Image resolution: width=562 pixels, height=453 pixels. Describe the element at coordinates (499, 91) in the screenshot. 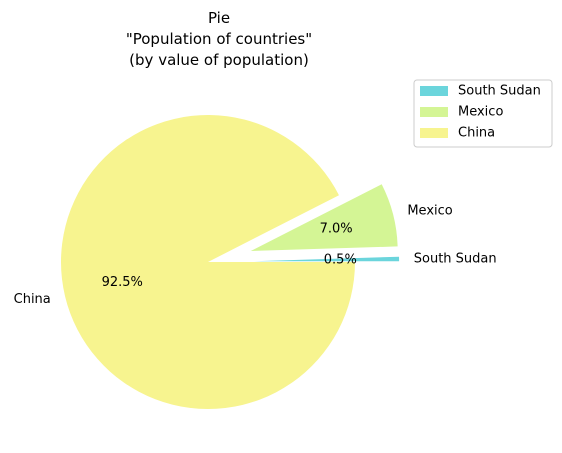

I see `legend-label-south-sudan: South Sudan` at that location.